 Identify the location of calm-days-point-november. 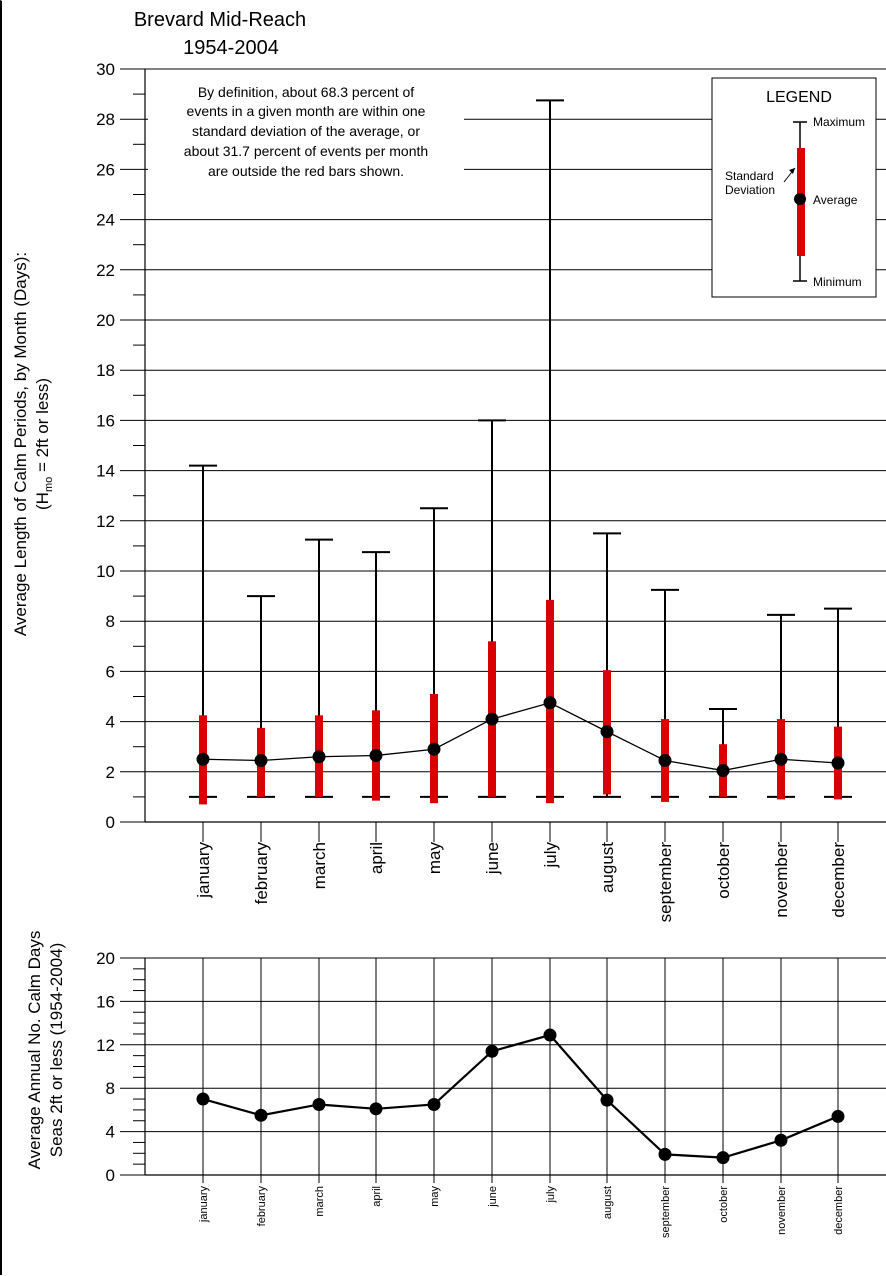
(781, 1140).